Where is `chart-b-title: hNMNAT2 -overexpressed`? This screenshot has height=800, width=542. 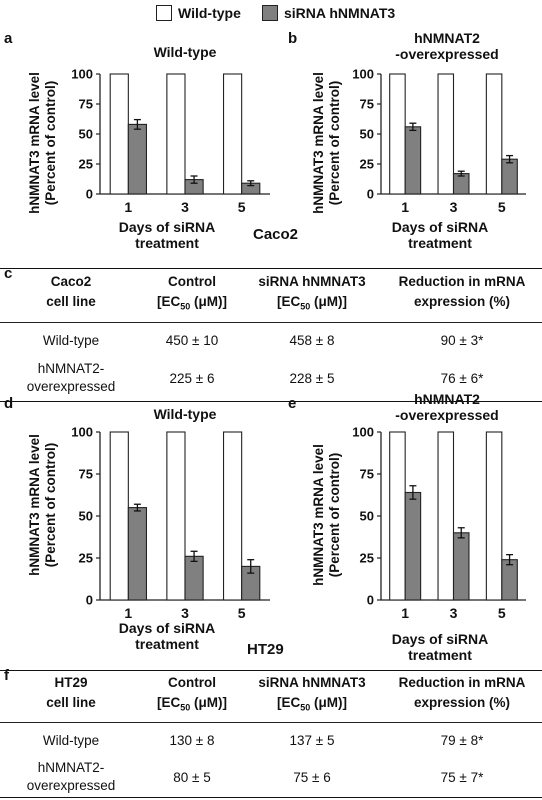 chart-b-title: hNMNAT2 -overexpressed is located at coordinates (447, 46).